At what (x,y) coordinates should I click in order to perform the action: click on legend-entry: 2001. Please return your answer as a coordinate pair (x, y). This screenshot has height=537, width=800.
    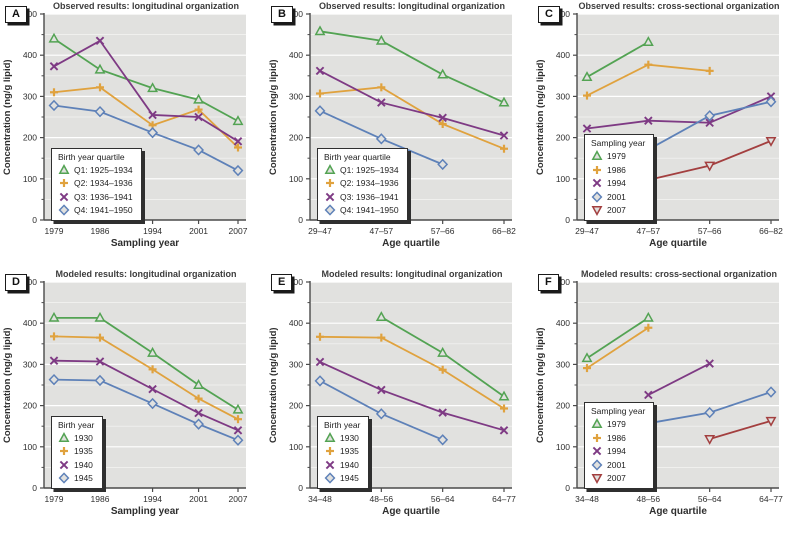
    Looking at the image, I should click on (618, 464).